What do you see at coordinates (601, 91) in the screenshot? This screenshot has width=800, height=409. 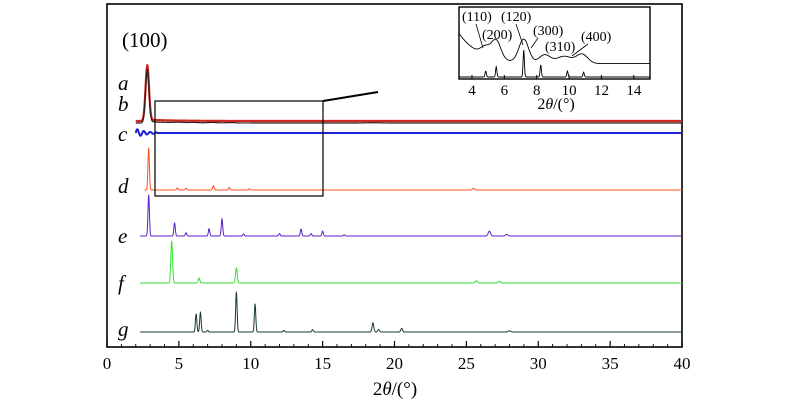 I see `inset-x-tick-label-12: 12` at bounding box center [601, 91].